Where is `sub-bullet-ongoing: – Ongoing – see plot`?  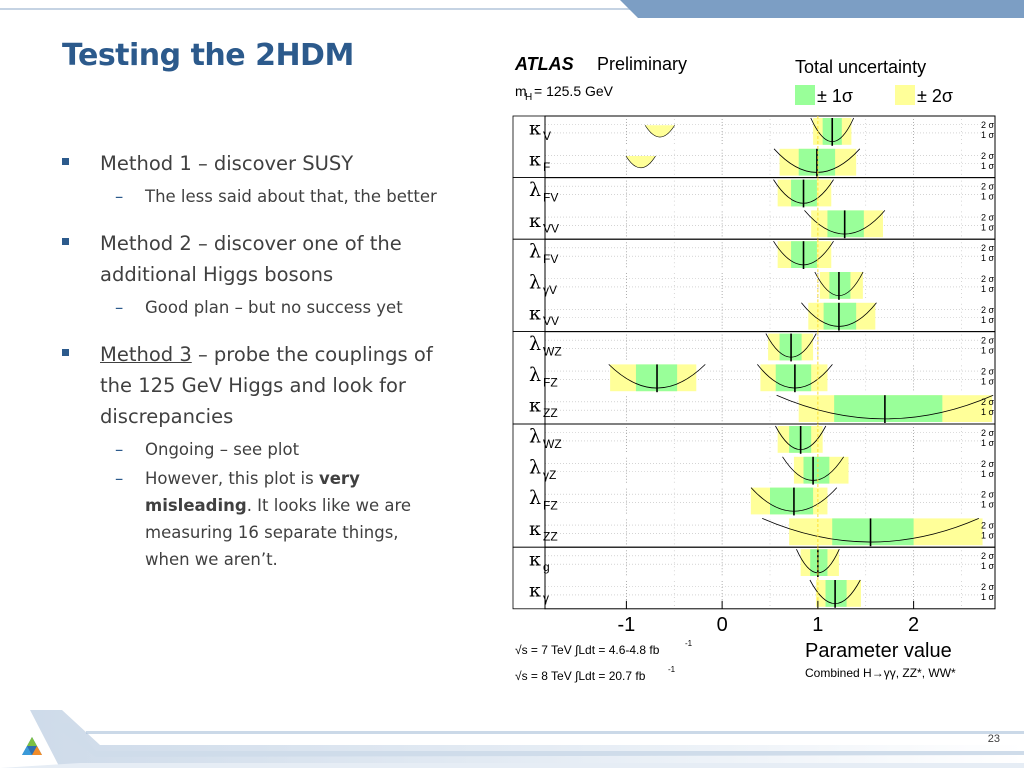
sub-bullet-ongoing: – Ongoing – see plot is located at coordinates (272, 449).